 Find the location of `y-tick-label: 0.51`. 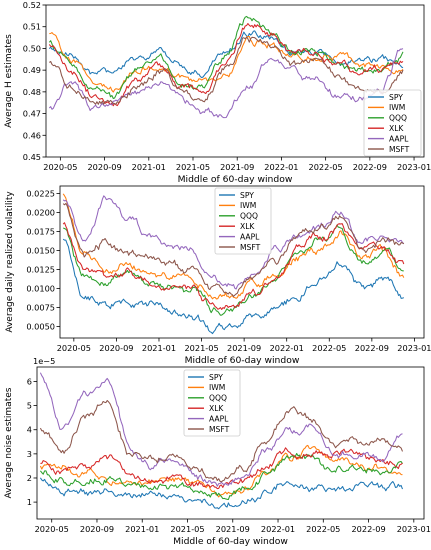

y-tick-label: 0.51 is located at coordinates (32, 27).